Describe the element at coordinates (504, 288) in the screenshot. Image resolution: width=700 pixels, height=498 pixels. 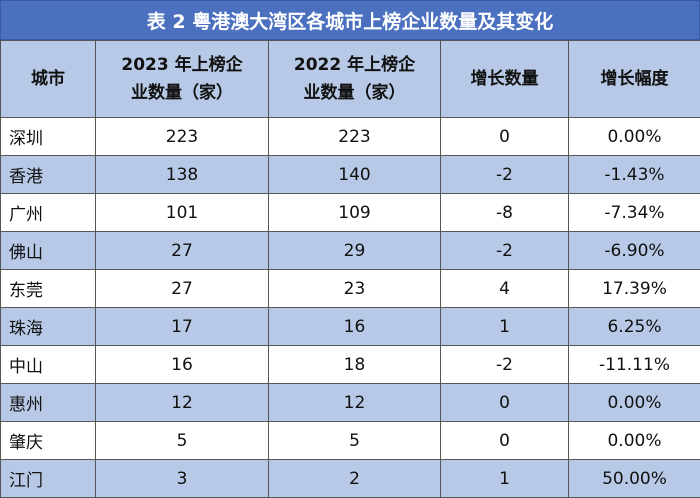
I see `value-cell: 4` at that location.